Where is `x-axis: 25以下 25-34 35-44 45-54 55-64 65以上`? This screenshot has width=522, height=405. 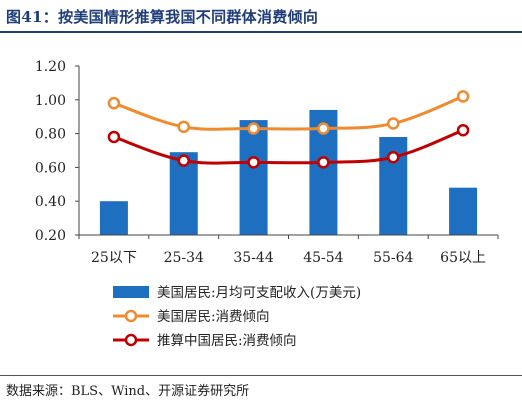 x-axis: 25以下 25-34 35-44 45-54 55-64 65以上 is located at coordinates (288, 250).